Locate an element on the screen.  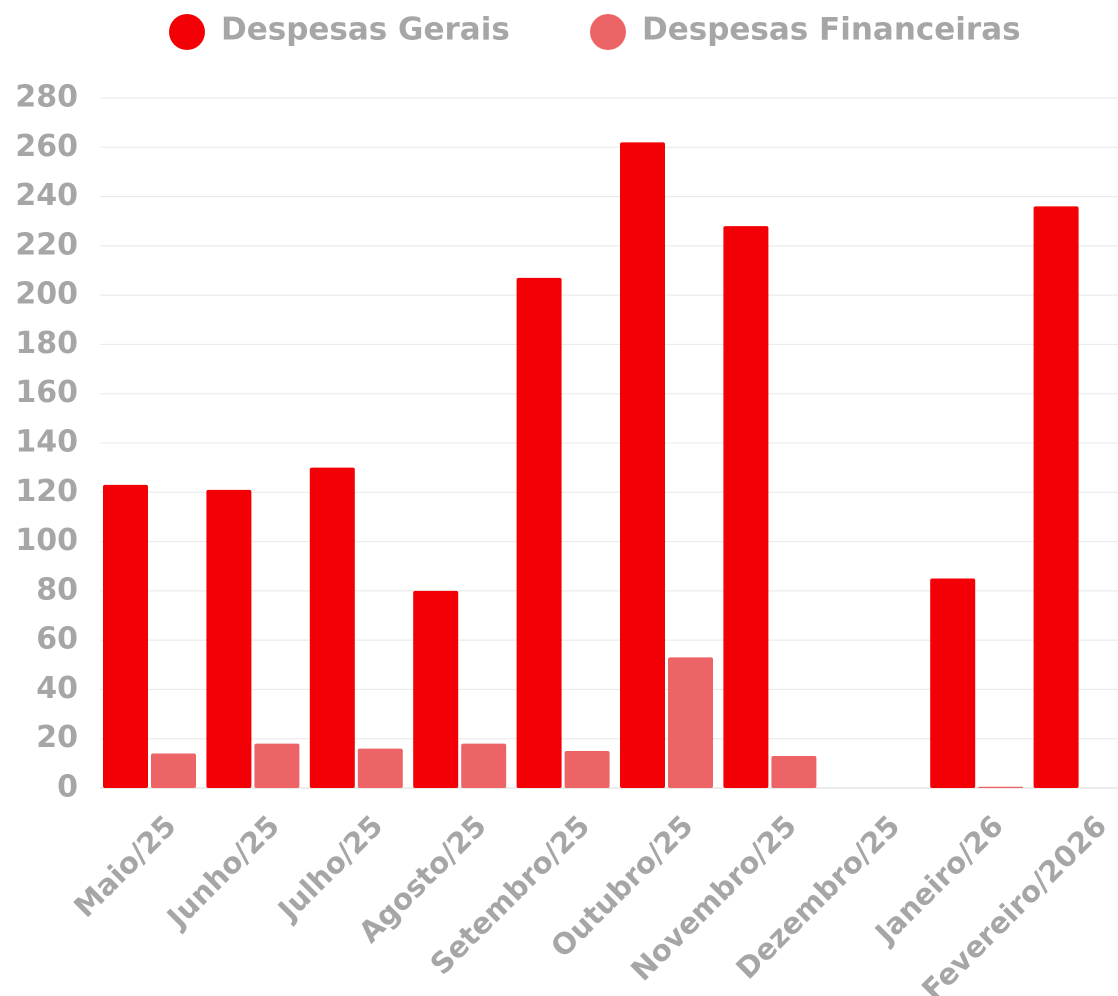
legend-label: Despesas Financeiras is located at coordinates (831, 30).